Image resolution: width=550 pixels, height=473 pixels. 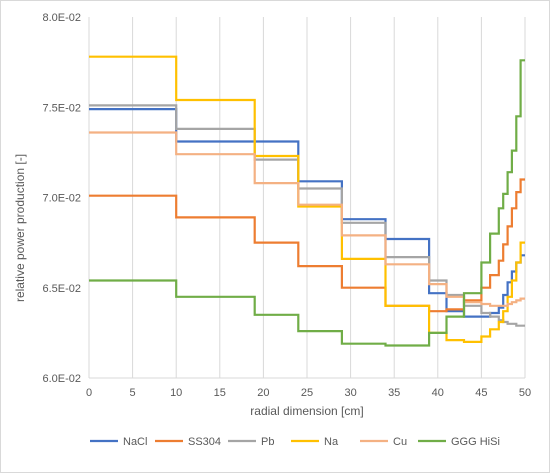 What do you see at coordinates (400, 442) in the screenshot?
I see `legend-label: Cu` at bounding box center [400, 442].